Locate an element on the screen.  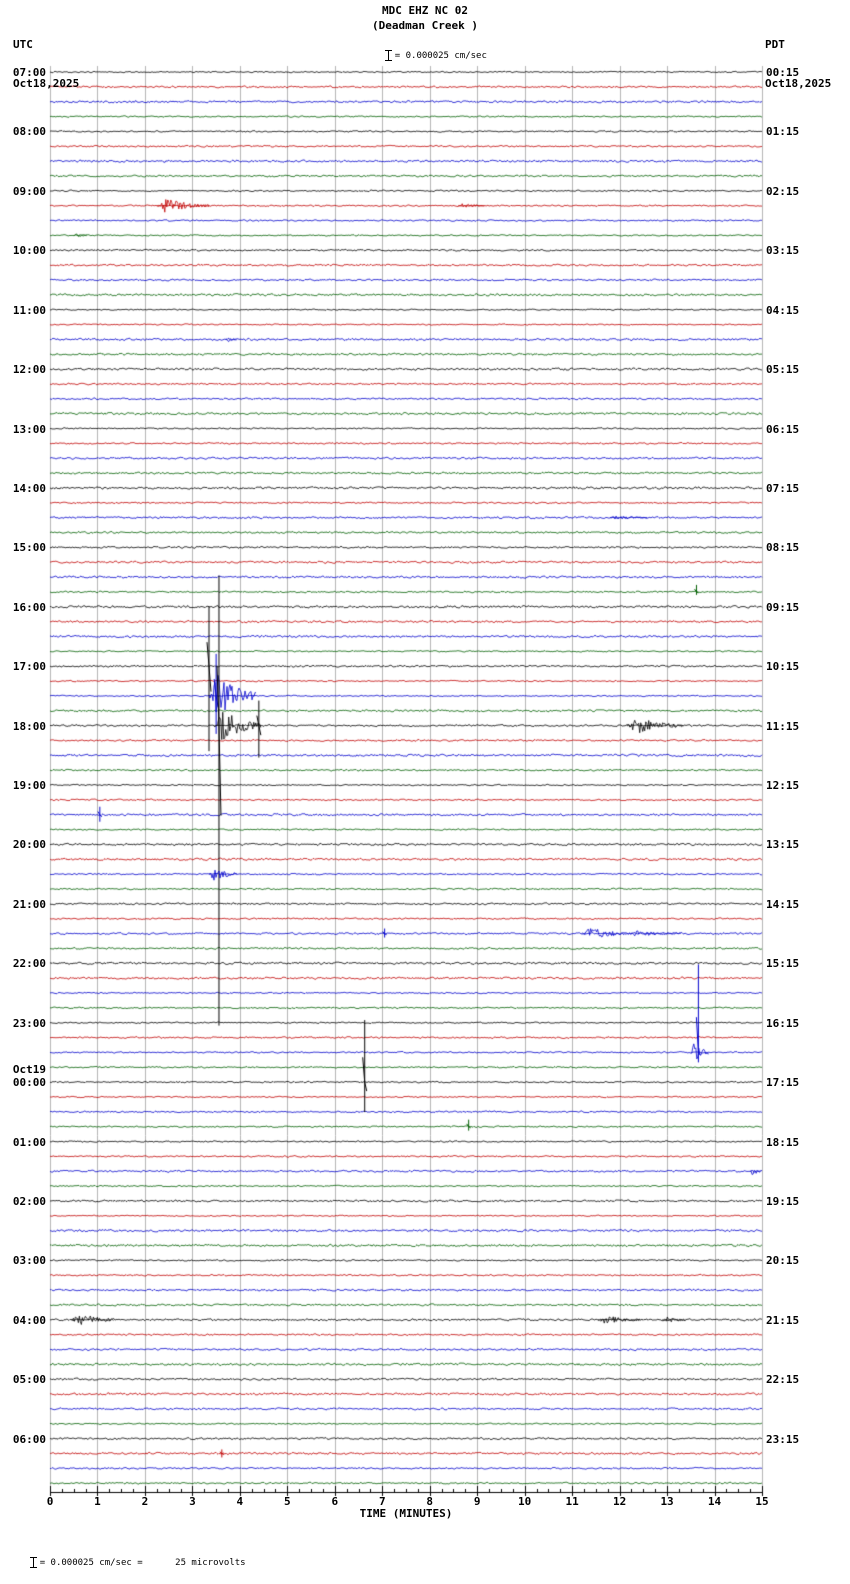
x-tick-label: 2 is located at coordinates (145, 1501).